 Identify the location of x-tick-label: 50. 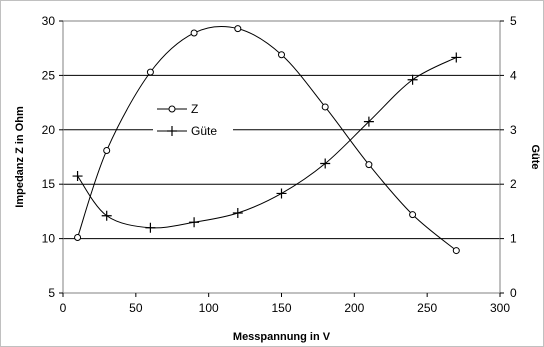
(136, 308).